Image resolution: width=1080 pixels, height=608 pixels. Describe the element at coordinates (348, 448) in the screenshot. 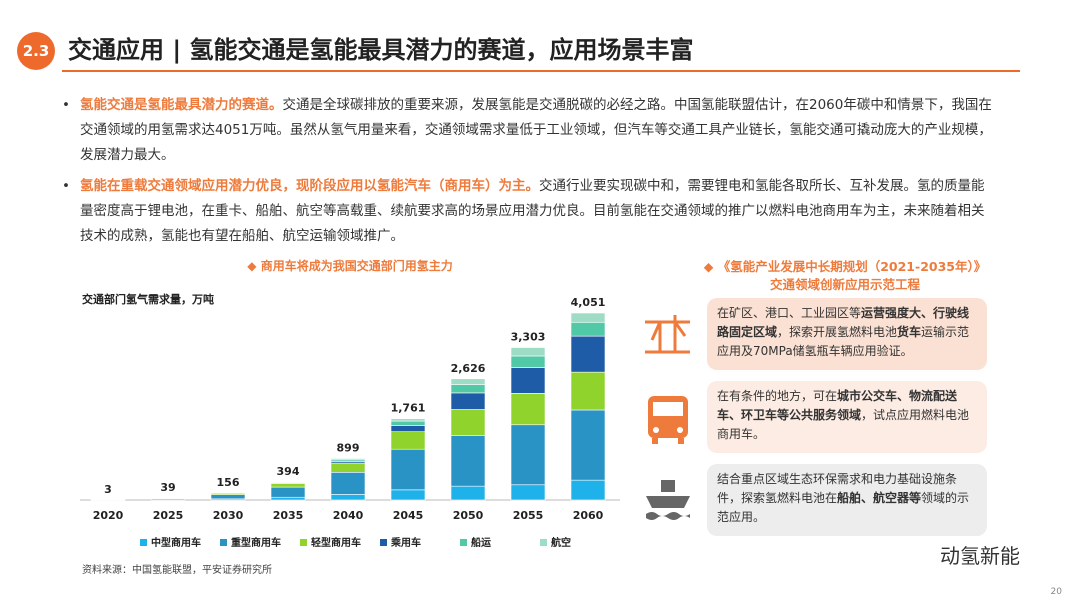

I see `total-label: 899` at that location.